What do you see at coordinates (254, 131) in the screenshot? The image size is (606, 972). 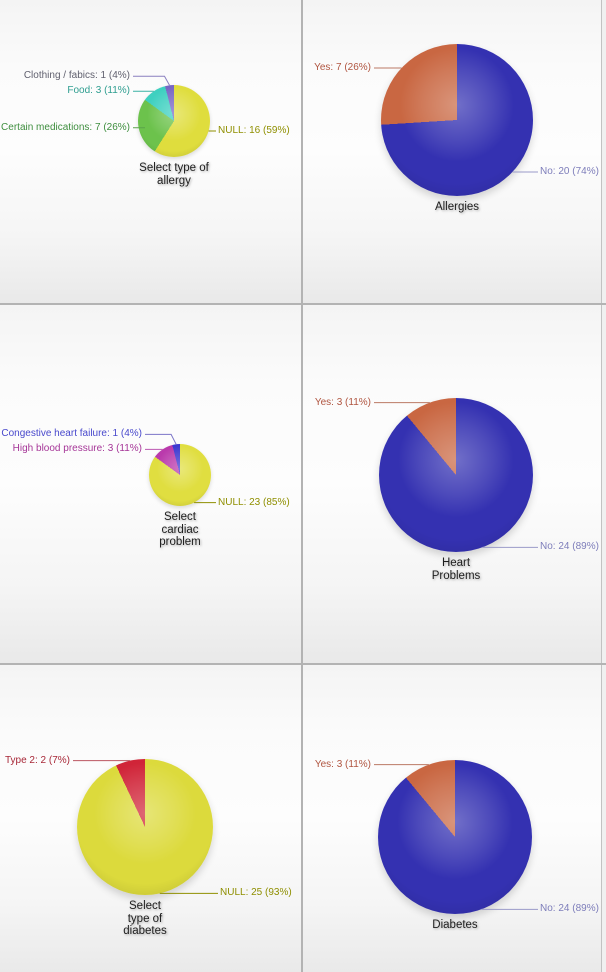 I see `slice-label-null: NULL: 16 (59%)` at bounding box center [254, 131].